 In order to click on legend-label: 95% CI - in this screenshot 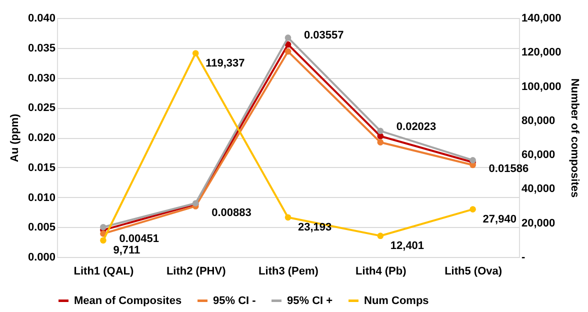, I will do `click(234, 300)`.